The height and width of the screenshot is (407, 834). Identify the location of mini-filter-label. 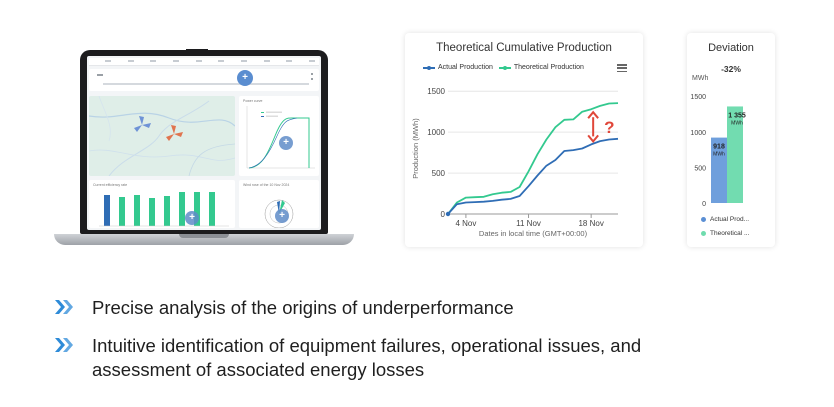
(100, 75).